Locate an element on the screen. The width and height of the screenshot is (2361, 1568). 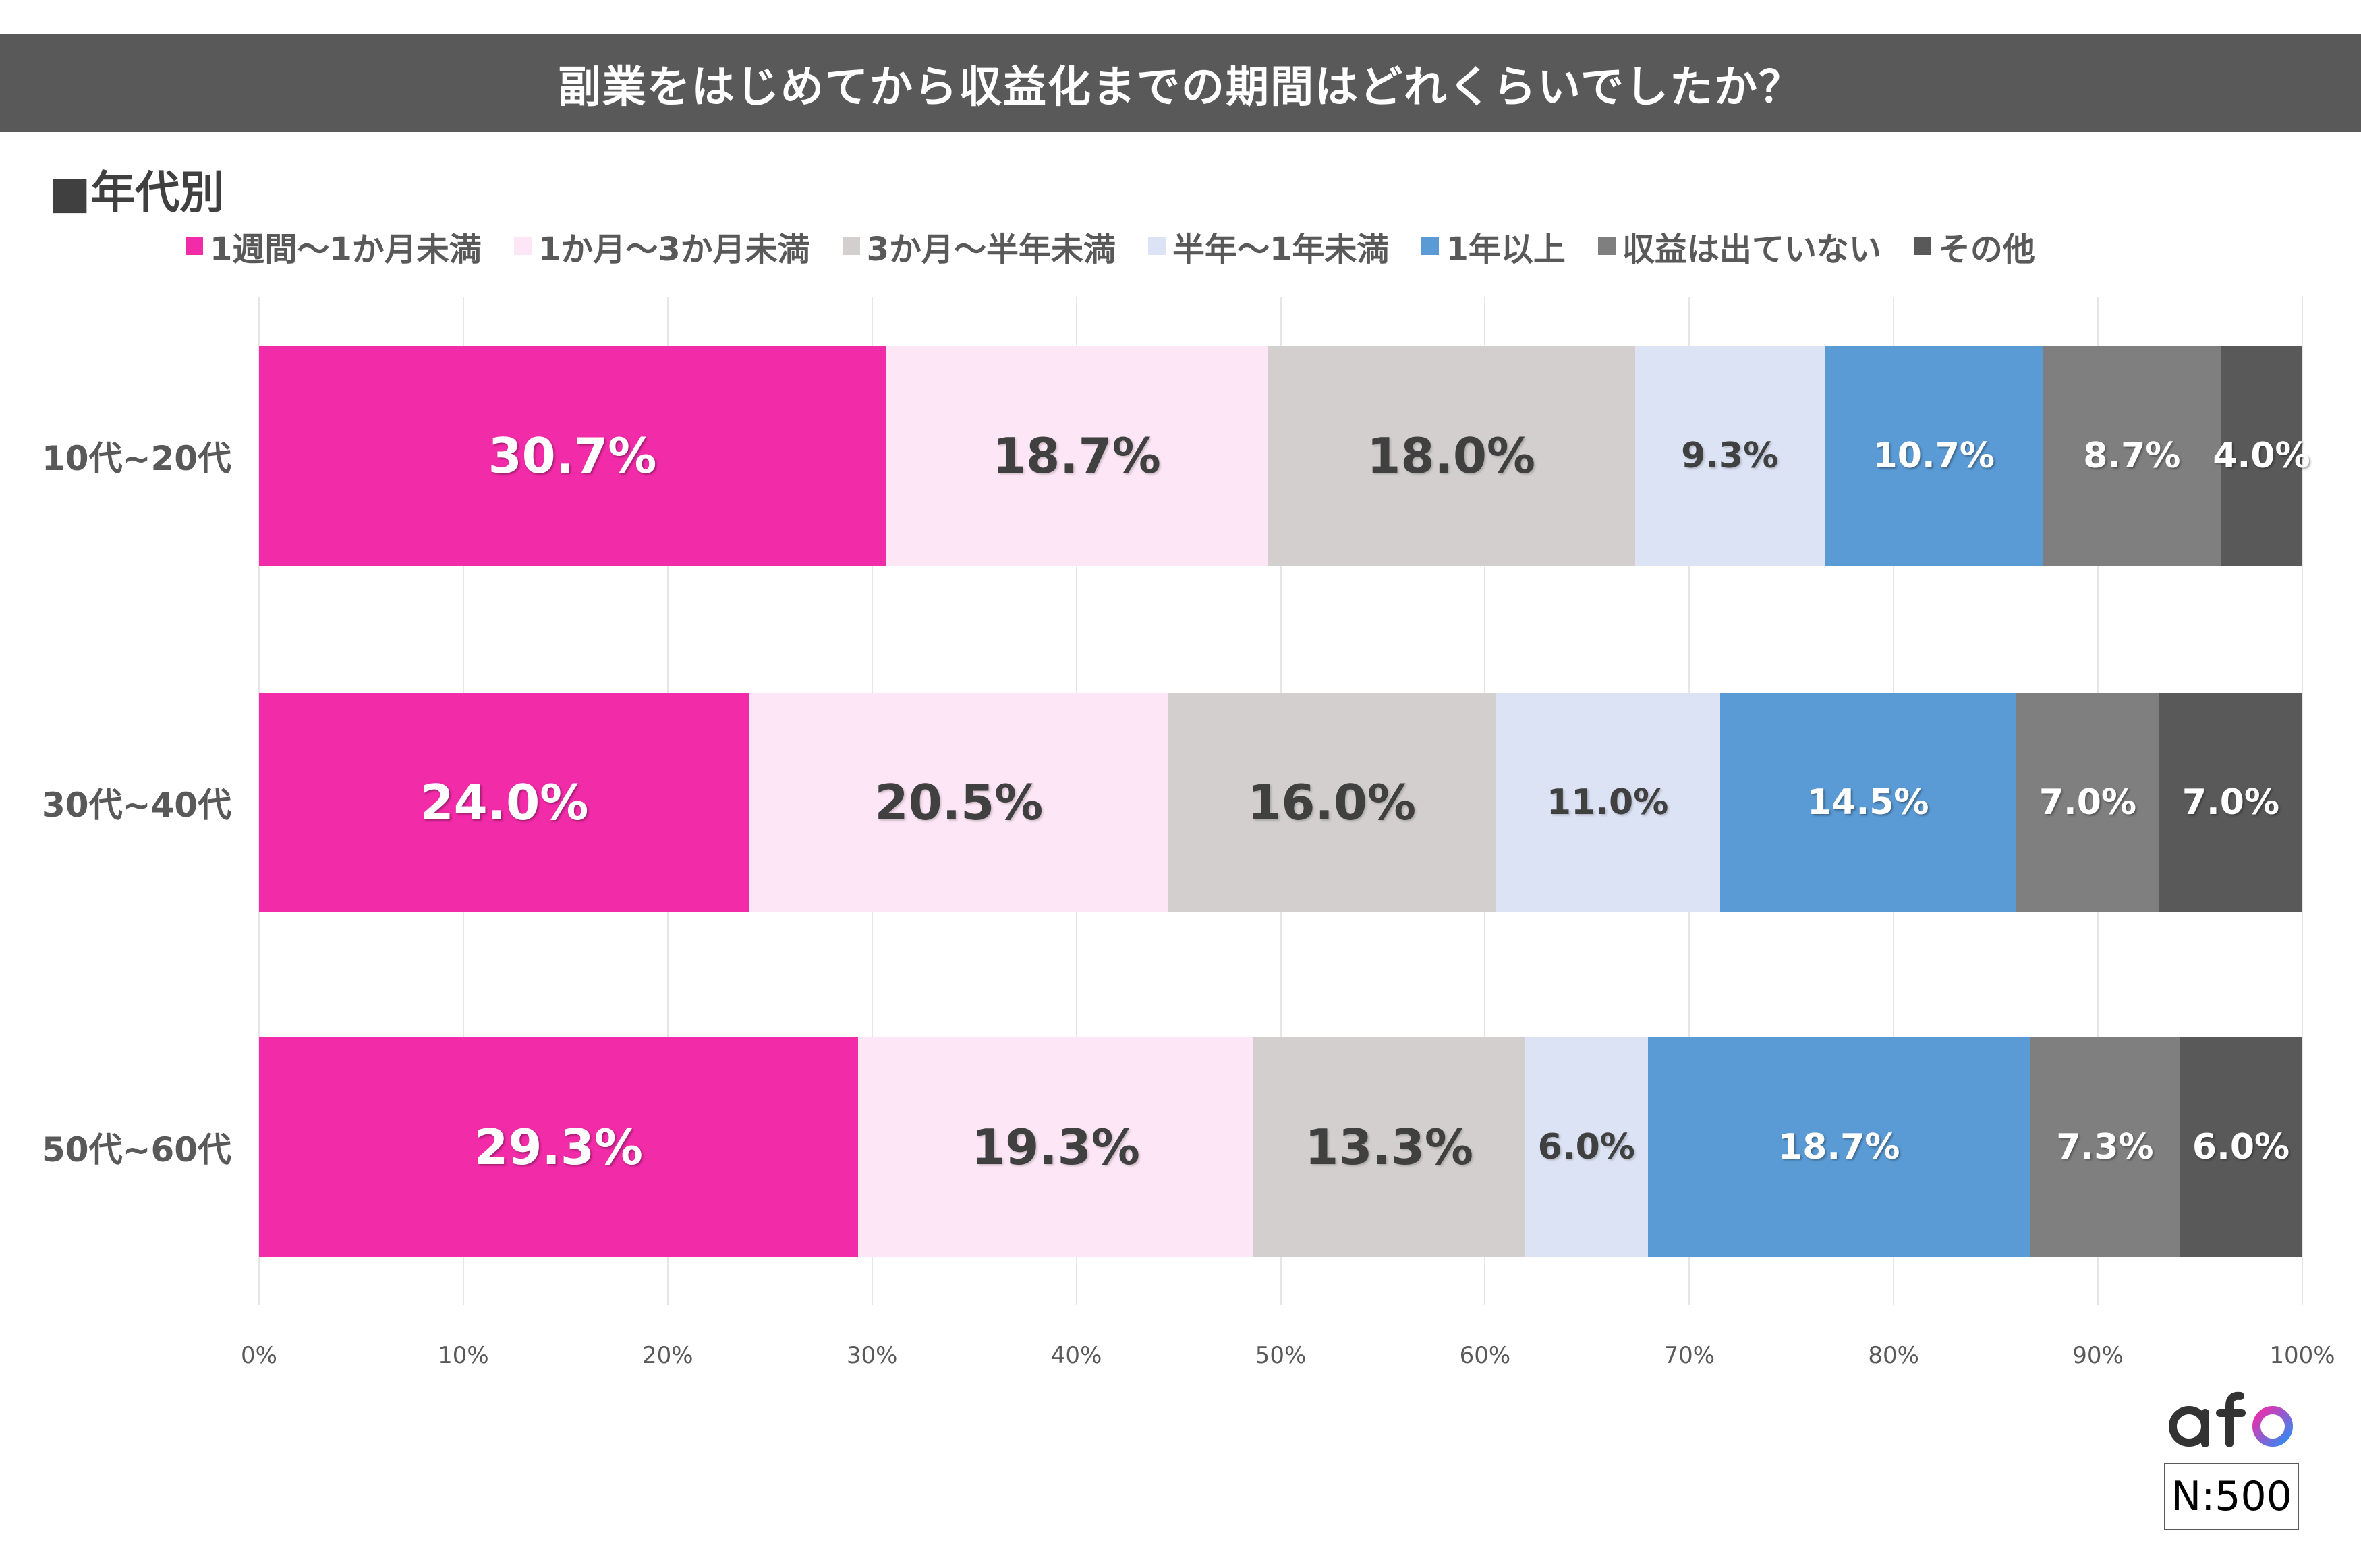
data-label: 20.5% is located at coordinates (959, 802).